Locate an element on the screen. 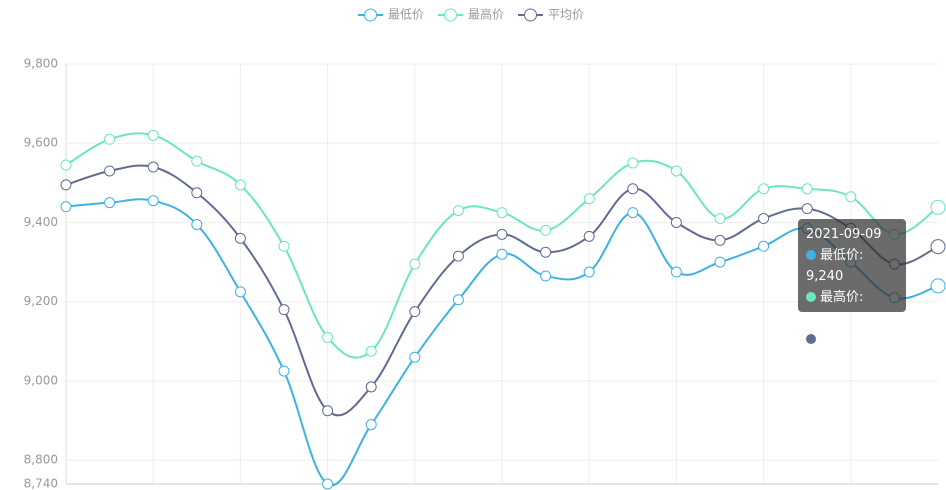 The image size is (946, 490). tooltip-row: 平均价: 9,339 is located at coordinates (835, 350).